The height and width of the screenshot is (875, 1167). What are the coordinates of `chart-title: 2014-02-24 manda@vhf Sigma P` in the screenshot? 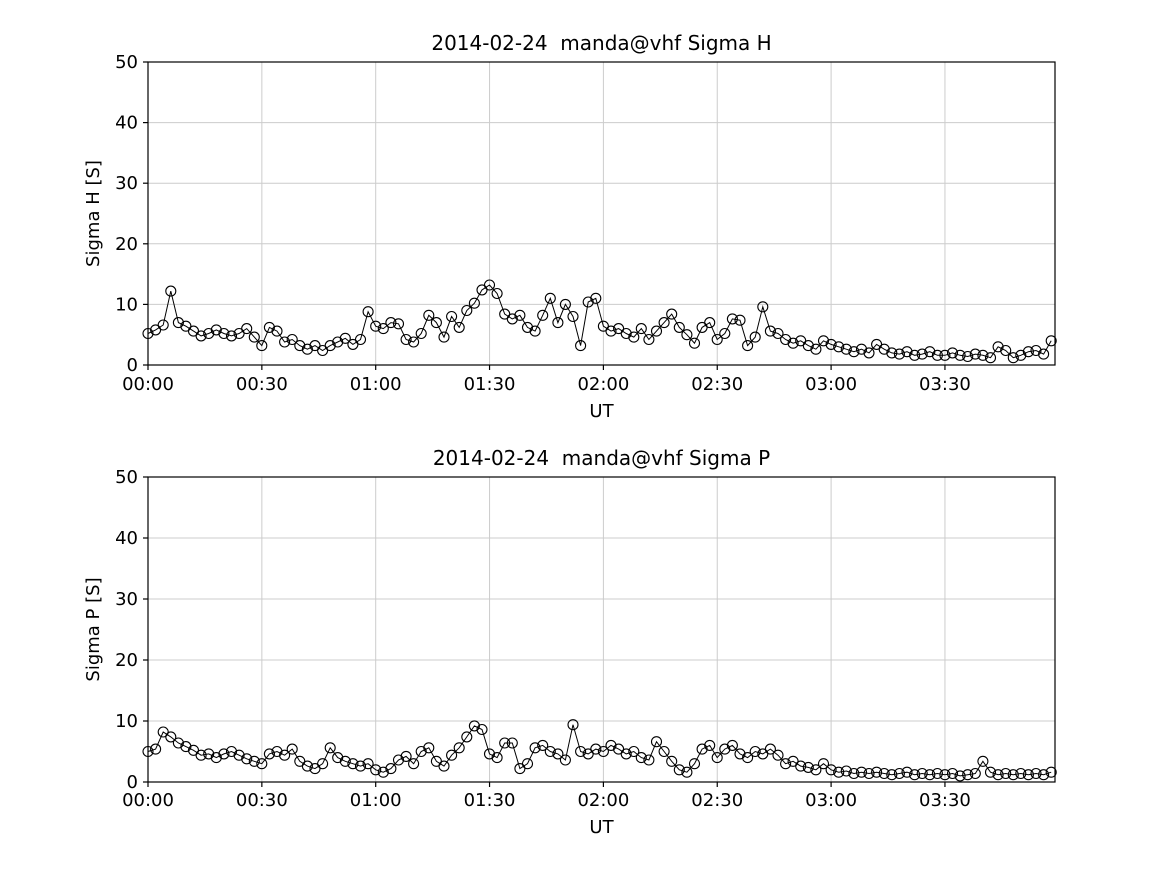 It's located at (601, 458).